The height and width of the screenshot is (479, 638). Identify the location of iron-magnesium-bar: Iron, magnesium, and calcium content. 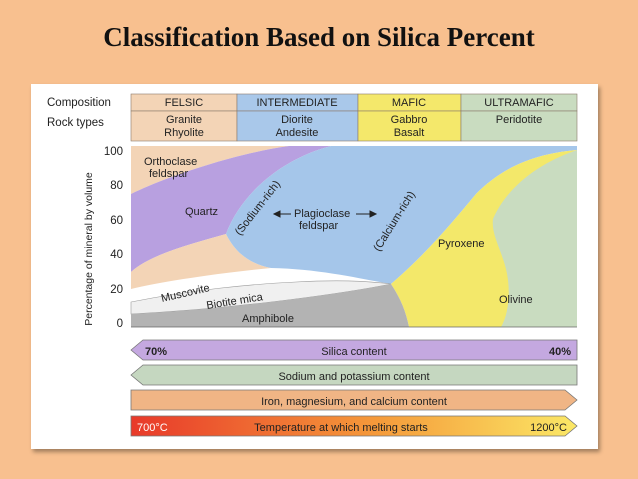
(354, 400).